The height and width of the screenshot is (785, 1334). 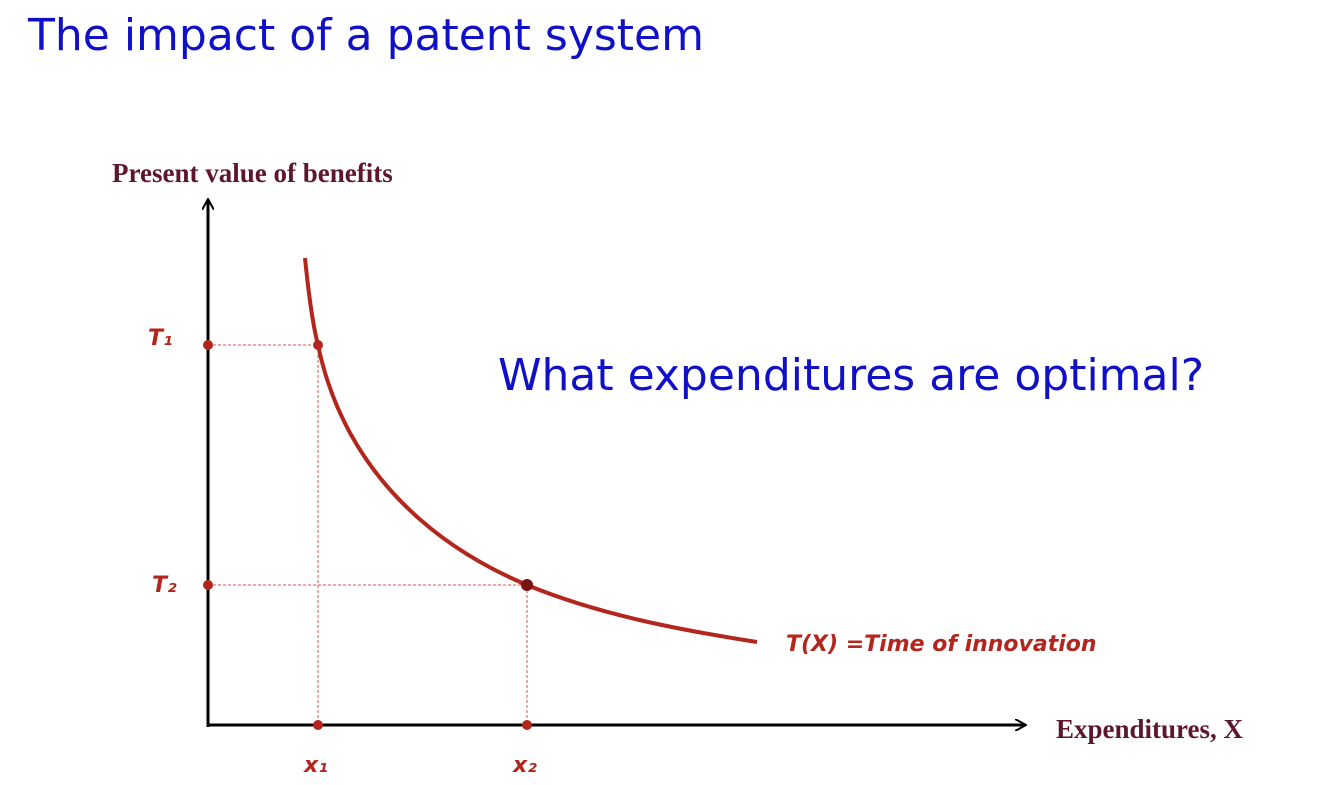 What do you see at coordinates (252, 173) in the screenshot?
I see `y-axis-label: Present value of benefits` at bounding box center [252, 173].